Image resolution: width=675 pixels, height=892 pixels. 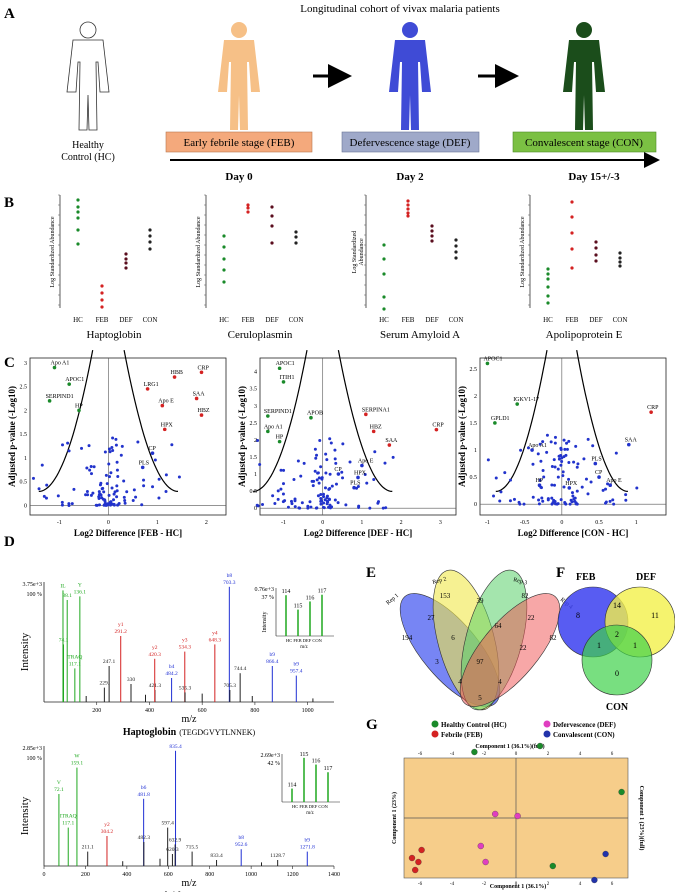 What do you see at coordinates (355, 252) in the screenshot?
I see `y-axis-label: Log Standardized` at bounding box center [355, 252].